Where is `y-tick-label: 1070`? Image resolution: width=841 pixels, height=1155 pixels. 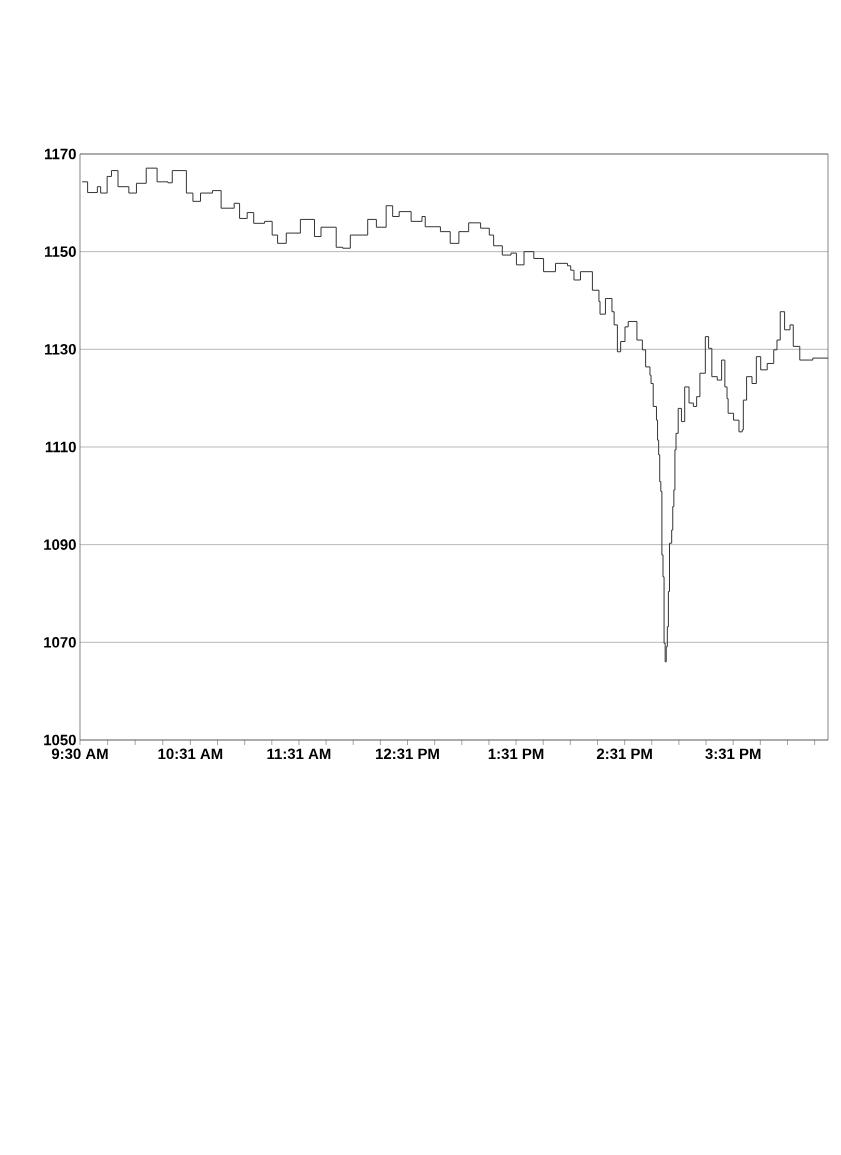 y-tick-label: 1070 is located at coordinates (60, 642).